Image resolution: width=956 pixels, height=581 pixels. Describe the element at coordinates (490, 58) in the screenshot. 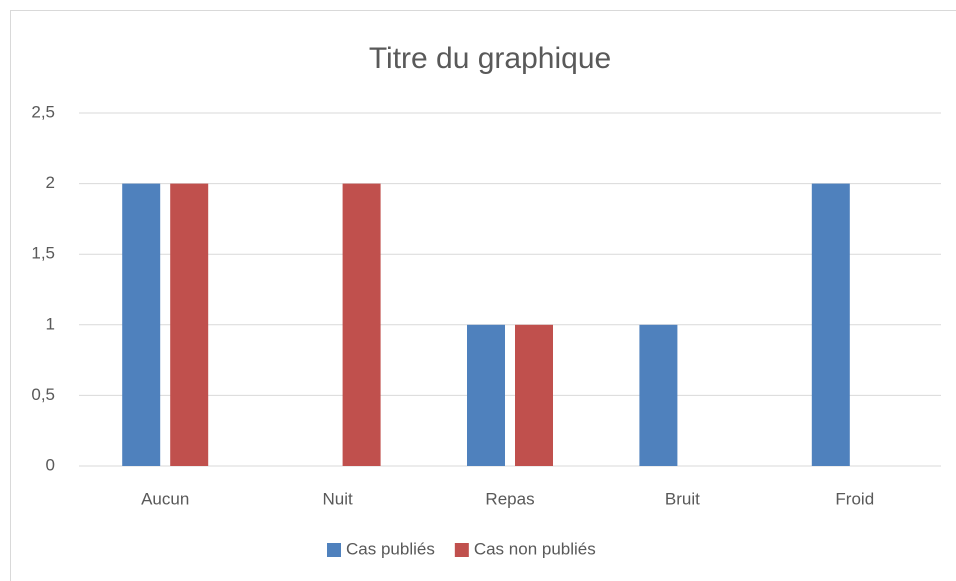

I see `chart-title: Titre du graphique` at that location.